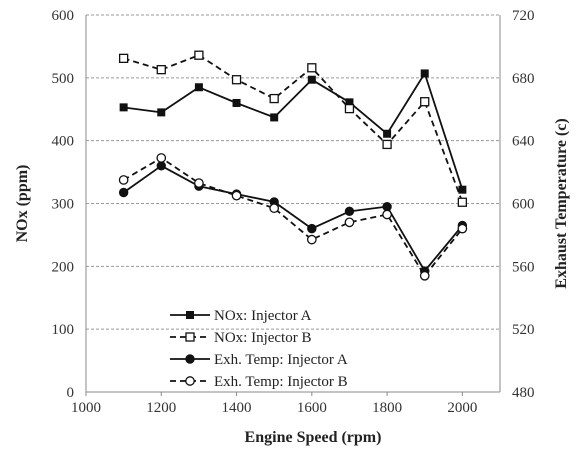 The image size is (579, 453). Describe the element at coordinates (523, 79) in the screenshot. I see `y2-tick-label: 680` at that location.